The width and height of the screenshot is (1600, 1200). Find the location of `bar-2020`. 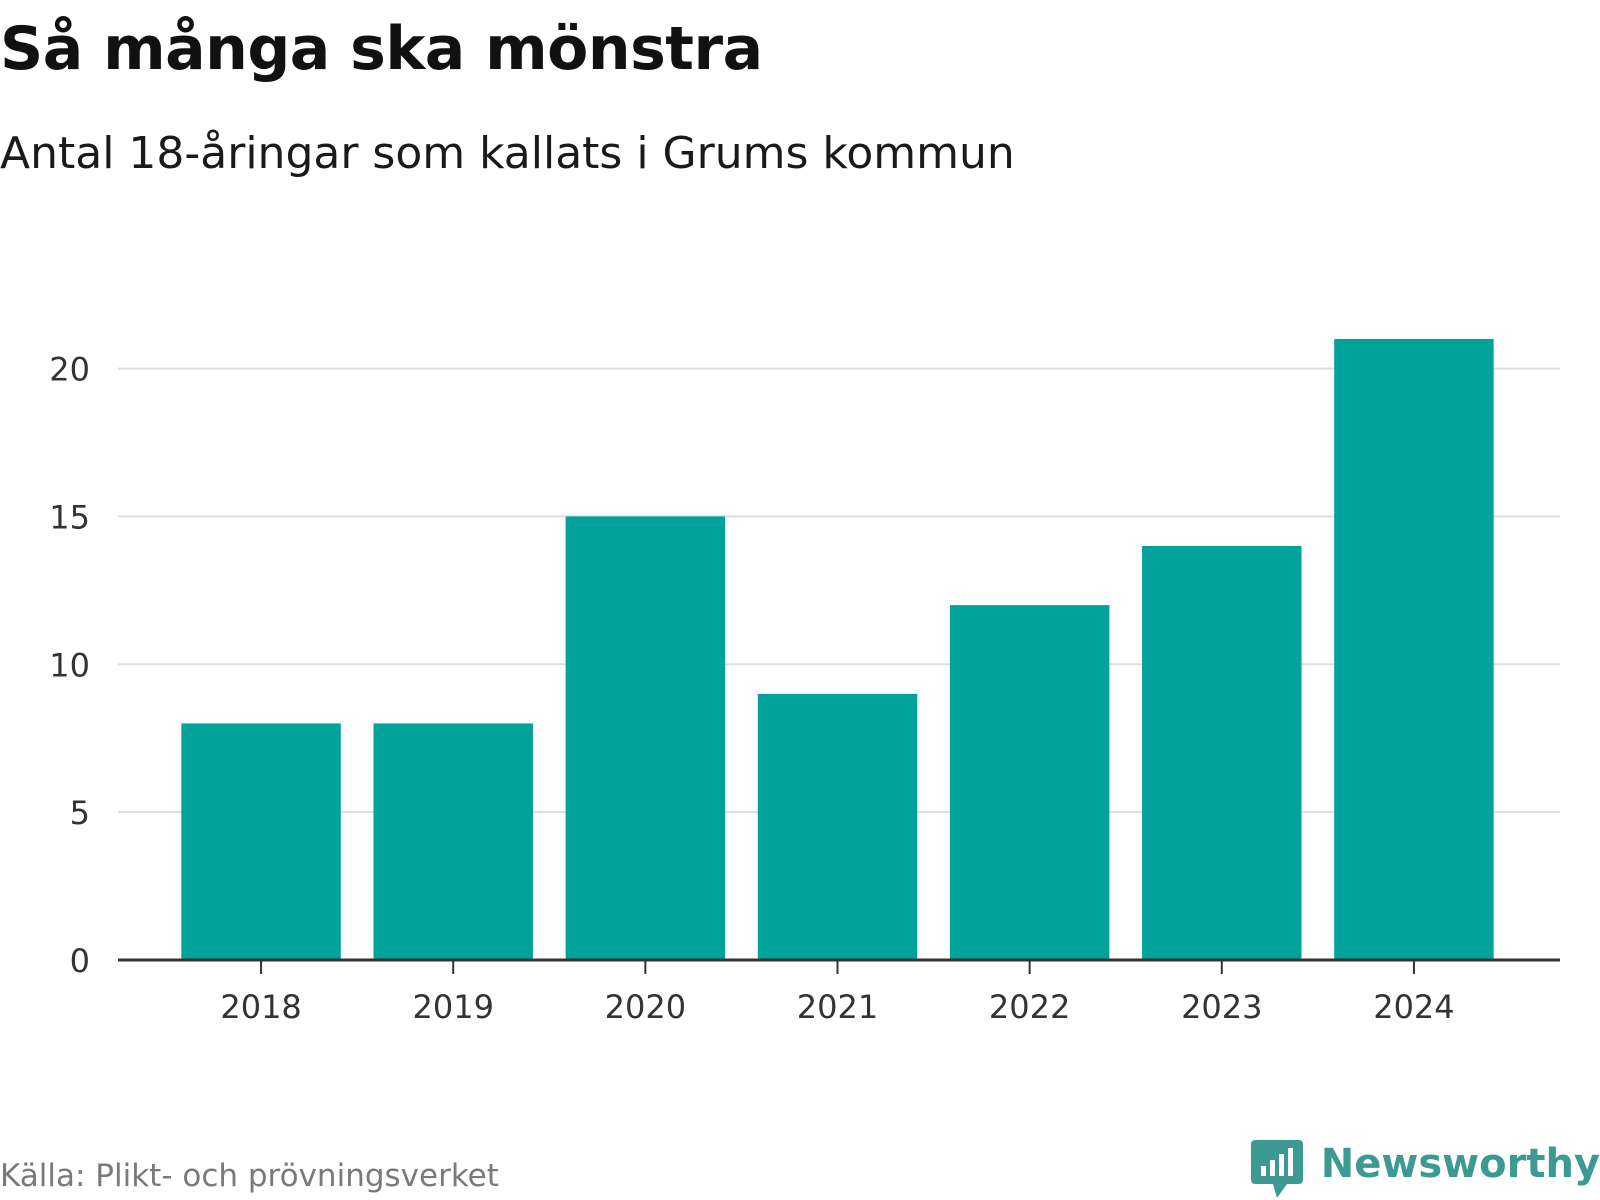

bar-2020 is located at coordinates (645, 738).